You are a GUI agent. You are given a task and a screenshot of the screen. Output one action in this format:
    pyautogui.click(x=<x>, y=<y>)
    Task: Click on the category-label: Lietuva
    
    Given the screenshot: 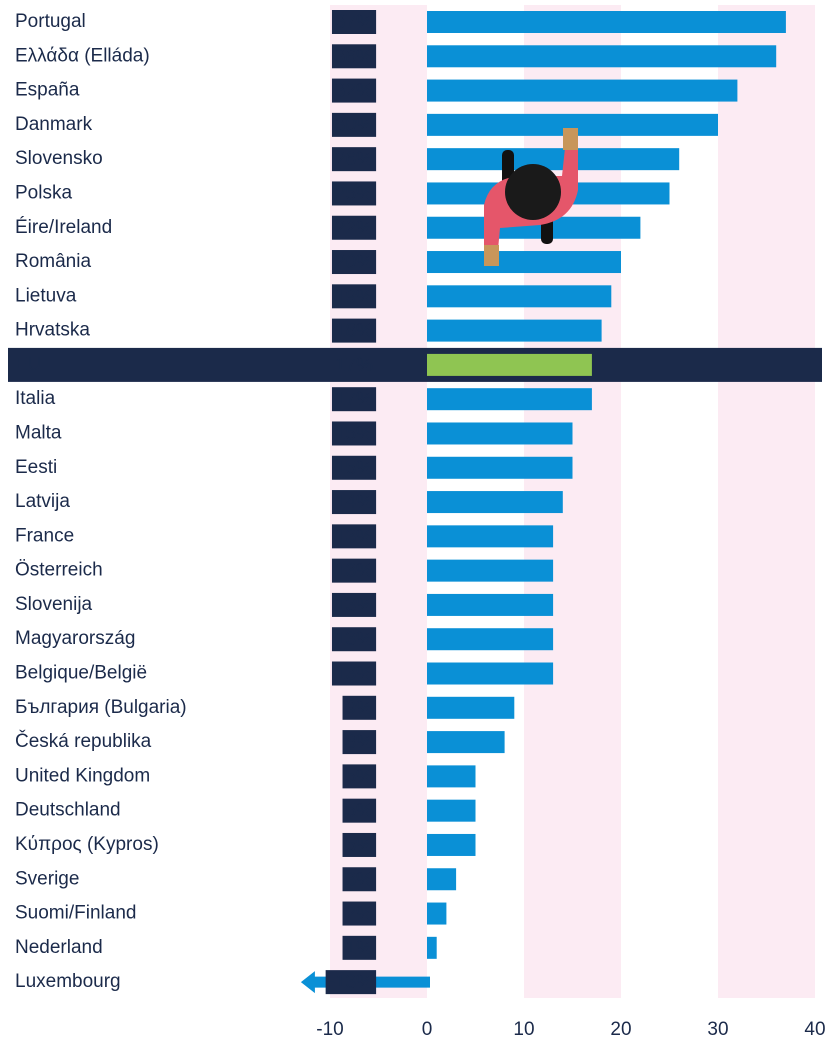 What is the action you would take?
    pyautogui.click(x=46, y=295)
    